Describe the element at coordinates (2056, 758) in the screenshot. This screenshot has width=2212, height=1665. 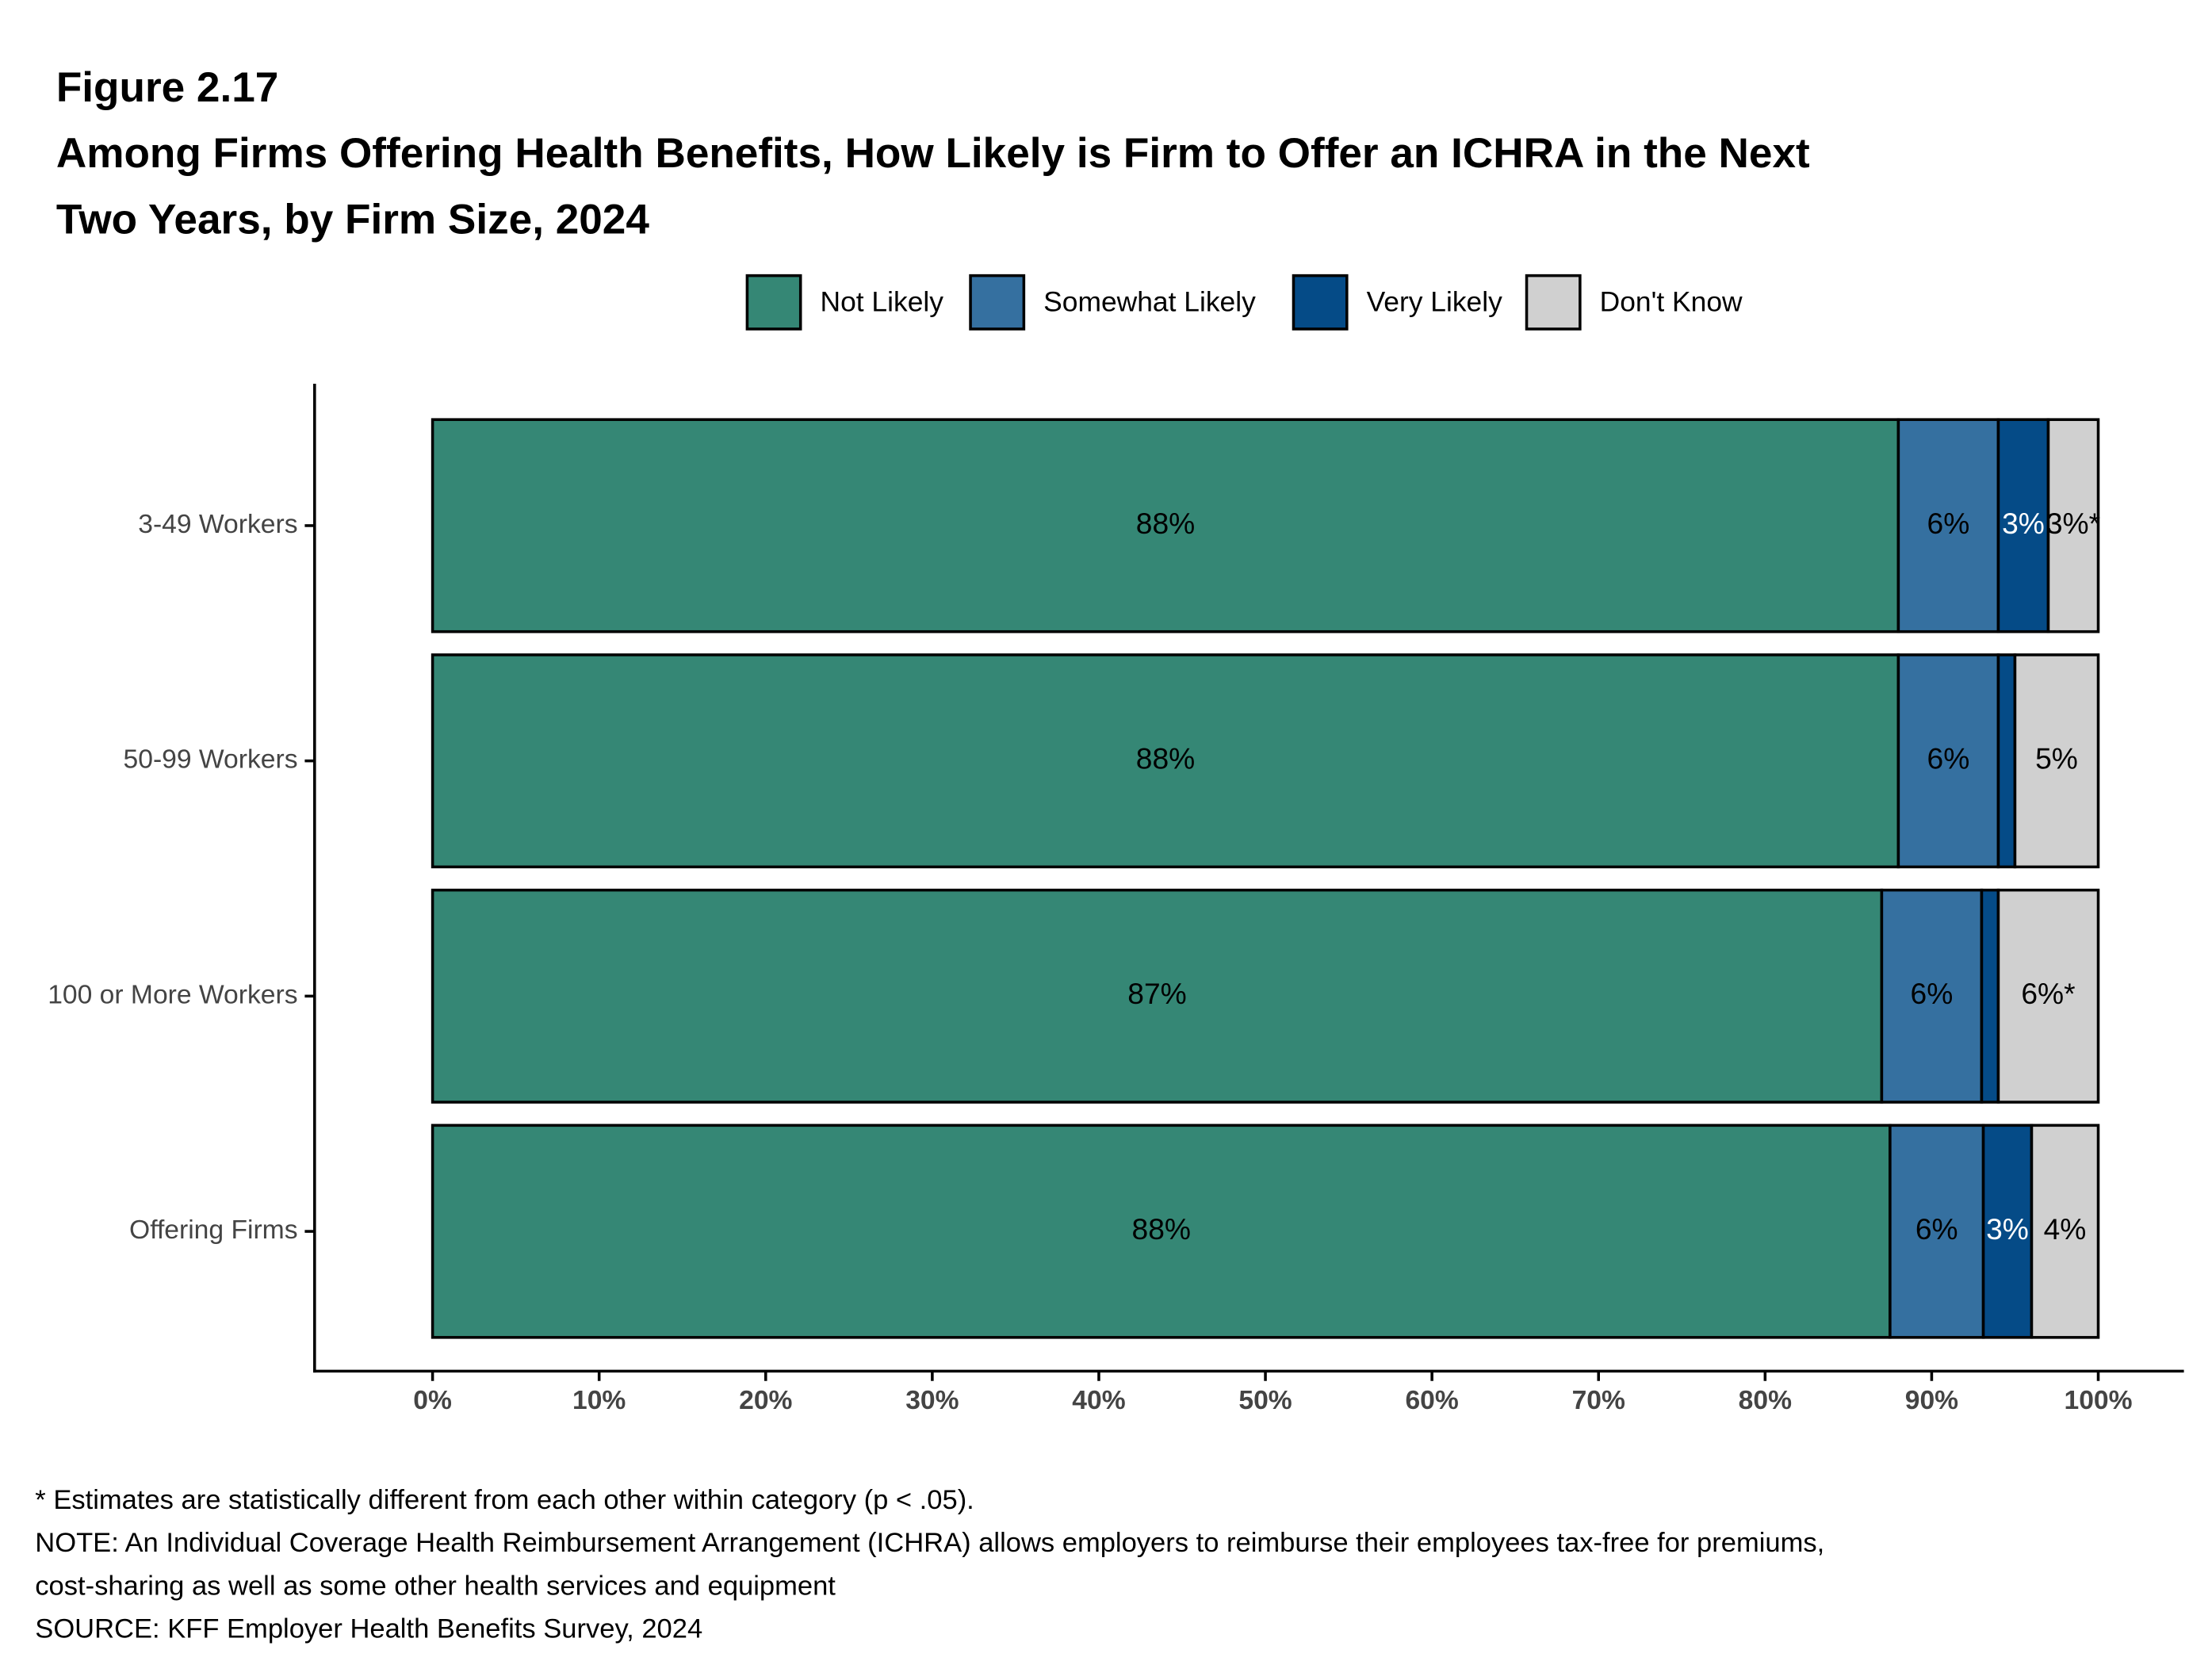
I see `data-label: 5%` at that location.